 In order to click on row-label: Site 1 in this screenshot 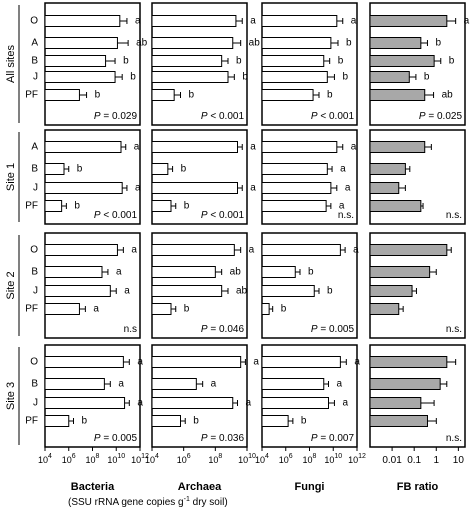, I will do `click(11, 177)`.